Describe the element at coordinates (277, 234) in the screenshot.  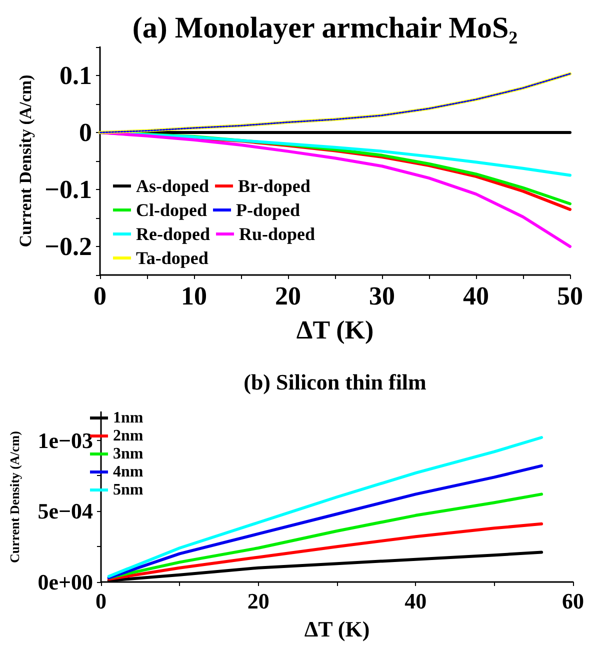
I see `legend-label: Ru-doped` at that location.